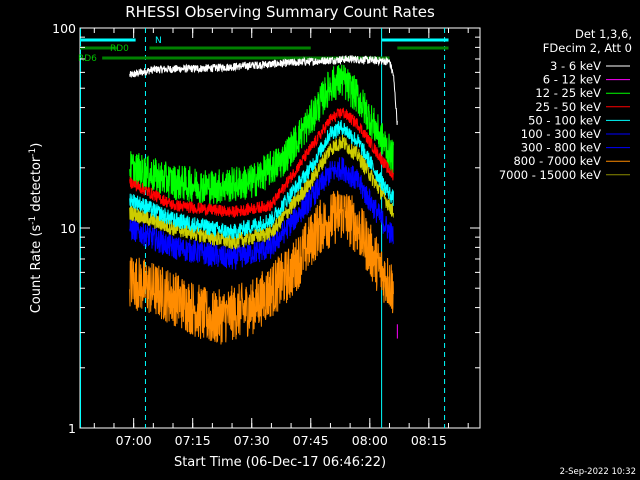 The height and width of the screenshot is (480, 640). What do you see at coordinates (68, 228) in the screenshot?
I see `y-tick-label-1: 10` at bounding box center [68, 228].